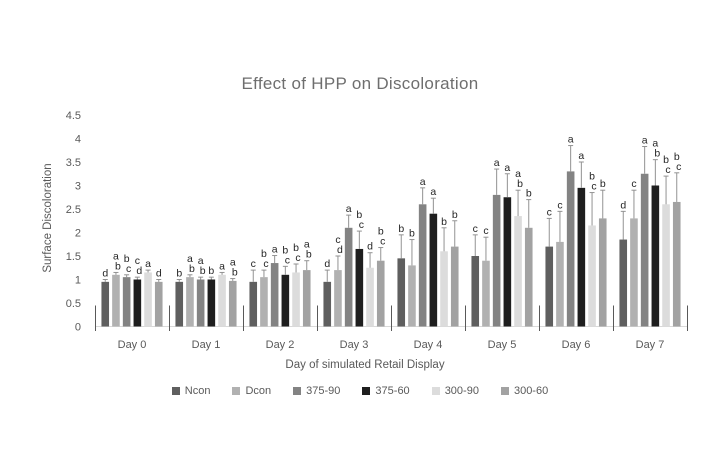 The image size is (720, 454). I want to click on legend-item-ncon: Ncon, so click(190, 391).